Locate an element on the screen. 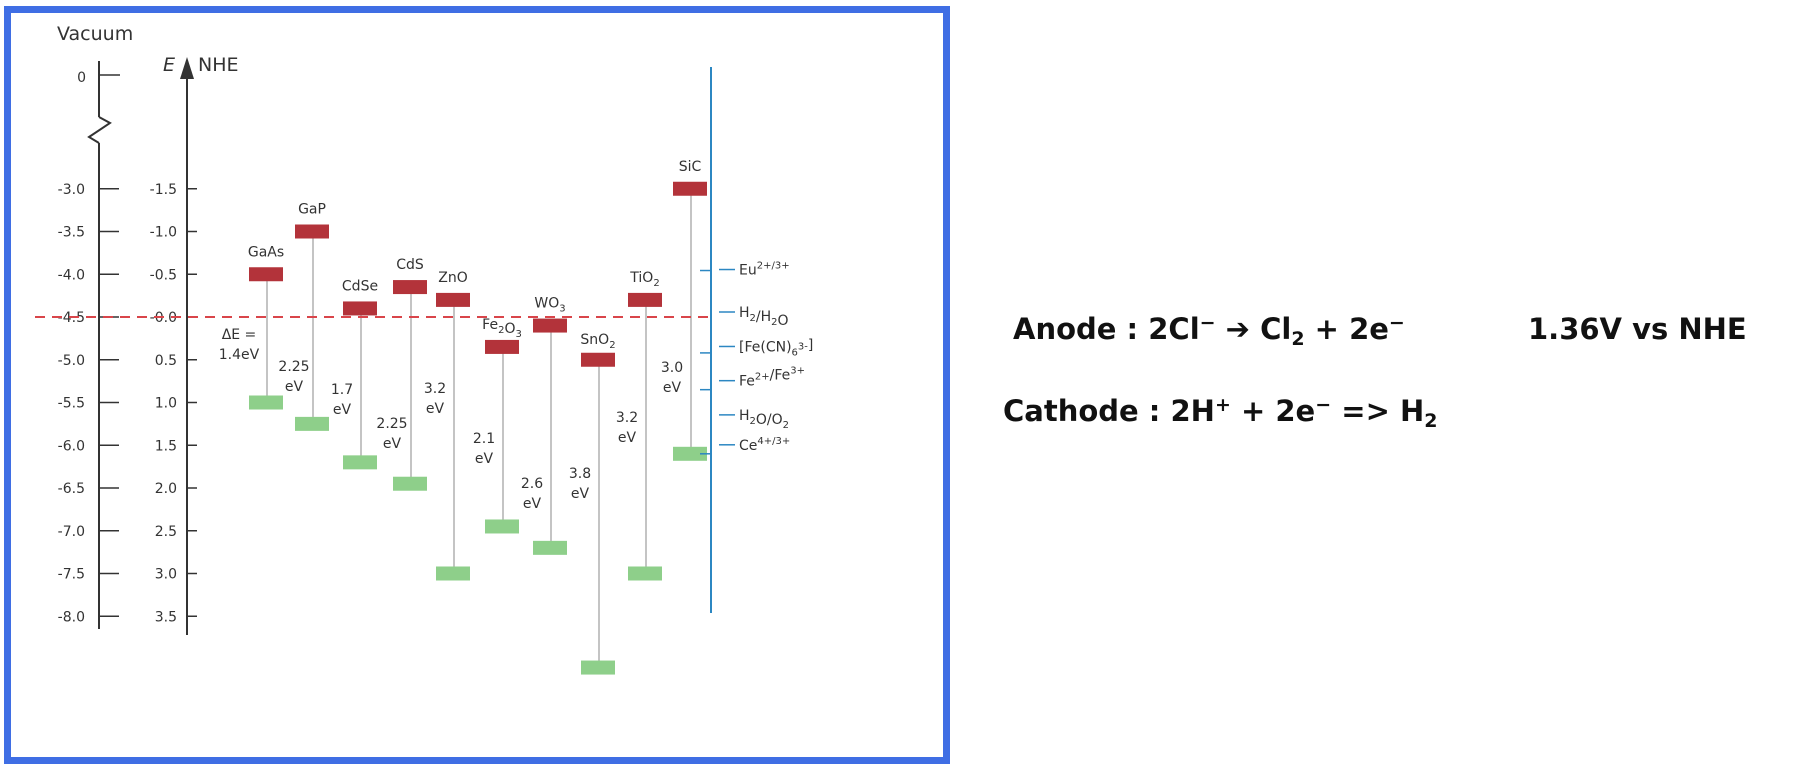 Image resolution: width=1794 pixels, height=784 pixels. semiconductor-label-wo3: WO3 is located at coordinates (549, 305).